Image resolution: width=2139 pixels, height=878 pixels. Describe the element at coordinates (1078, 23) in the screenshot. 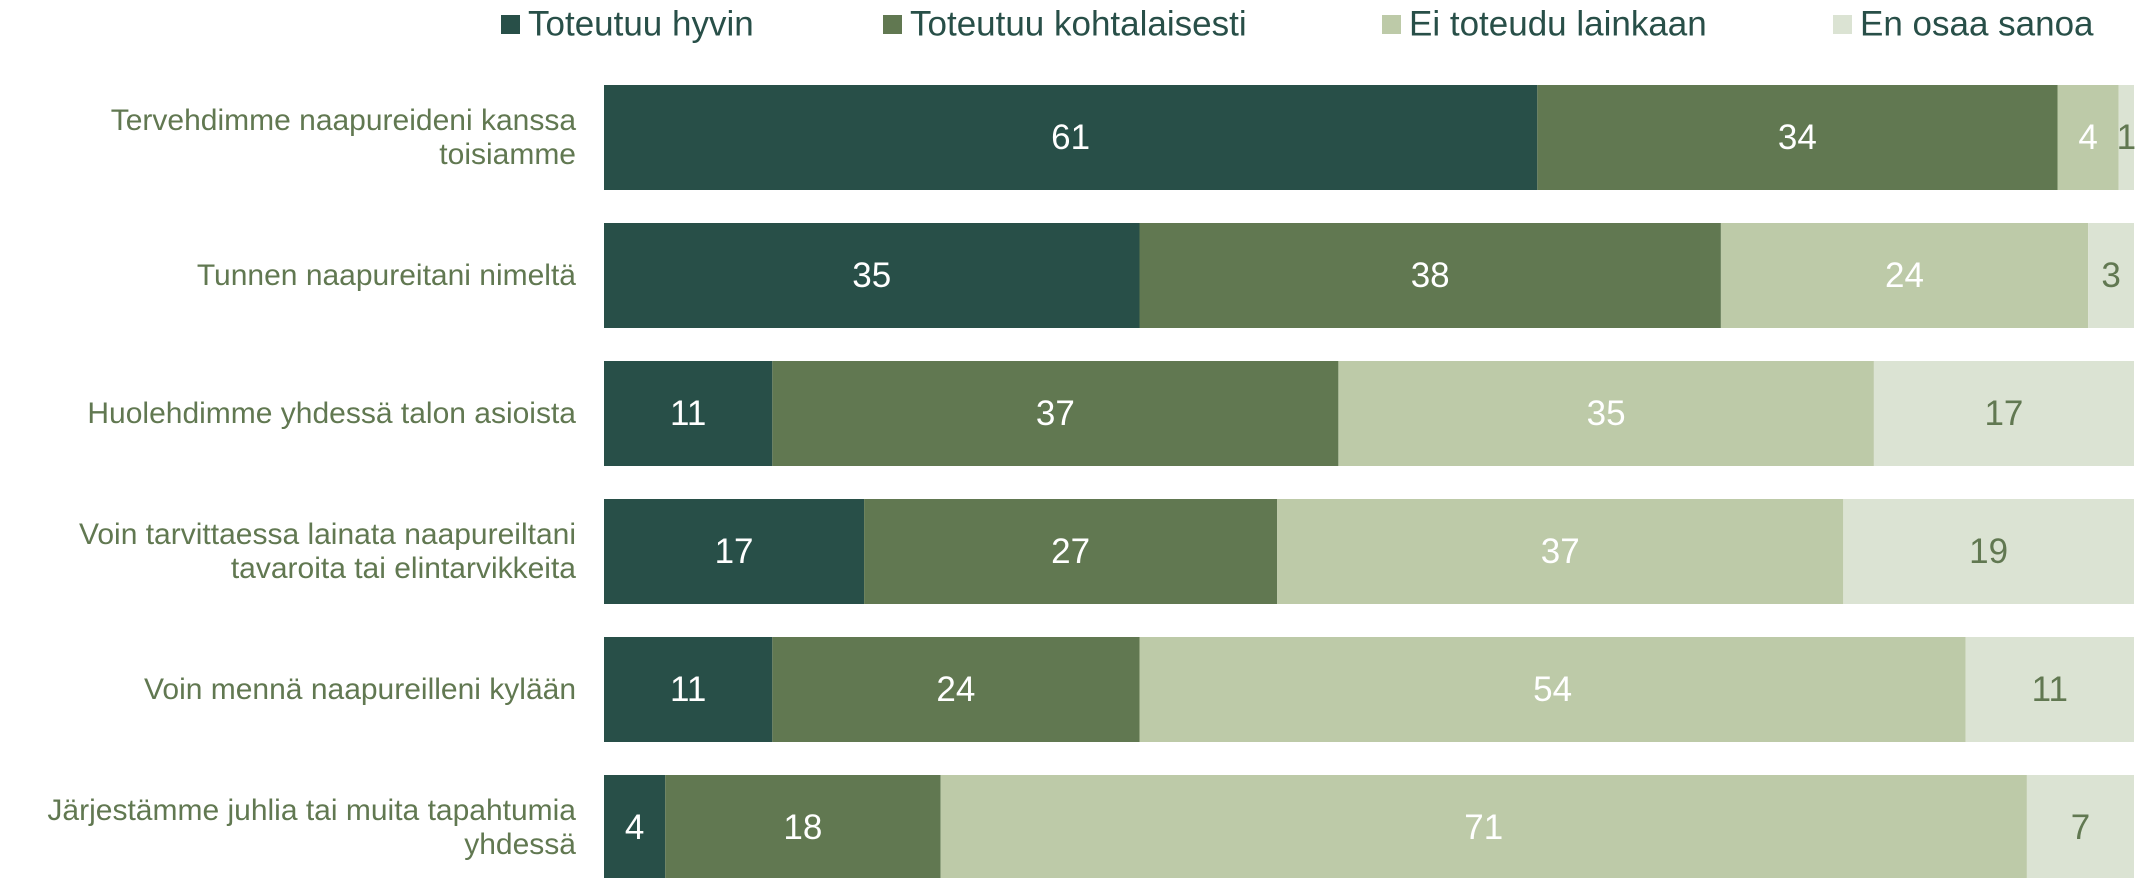

I see `legend-label: Toteutuu kohtalaisesti` at that location.